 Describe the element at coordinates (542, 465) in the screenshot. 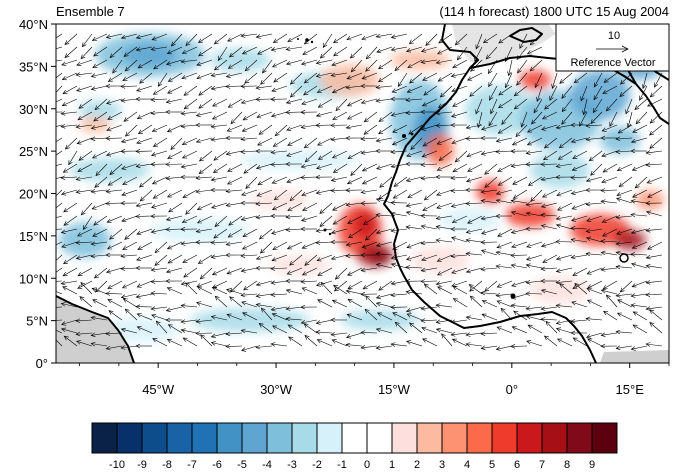

I see `colorbar-label: 7` at that location.